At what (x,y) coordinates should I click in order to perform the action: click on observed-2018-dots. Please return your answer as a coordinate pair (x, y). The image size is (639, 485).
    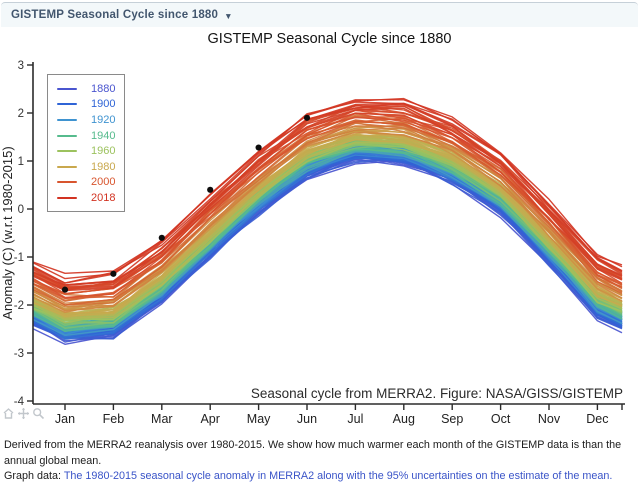
    Looking at the image, I should click on (186, 203).